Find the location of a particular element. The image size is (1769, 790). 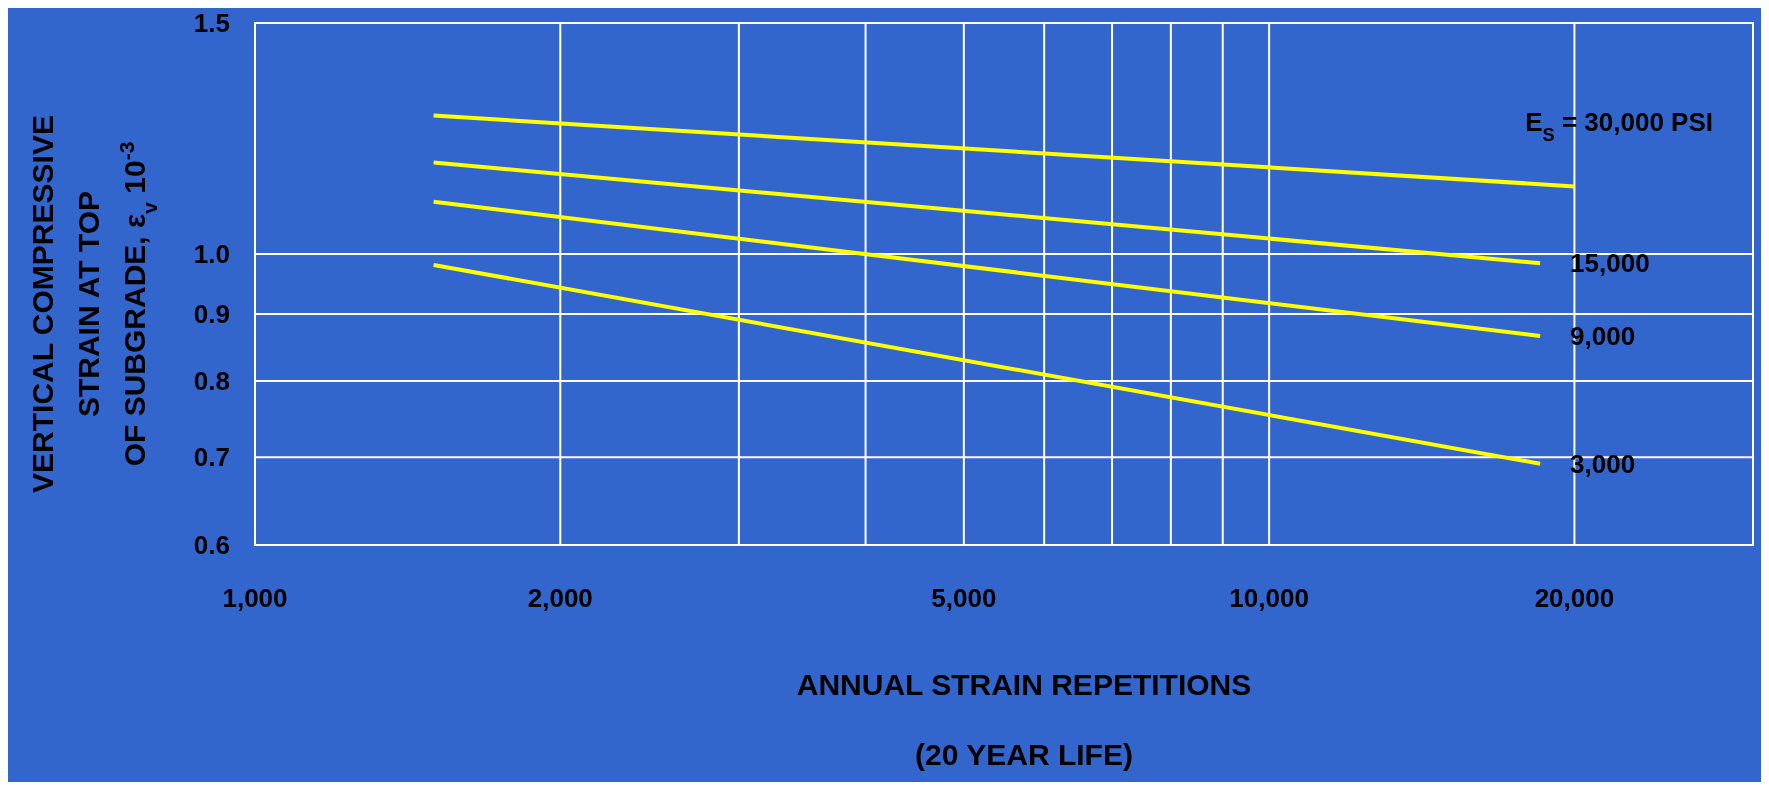

y-tick-label: 1.0 is located at coordinates (211, 253).